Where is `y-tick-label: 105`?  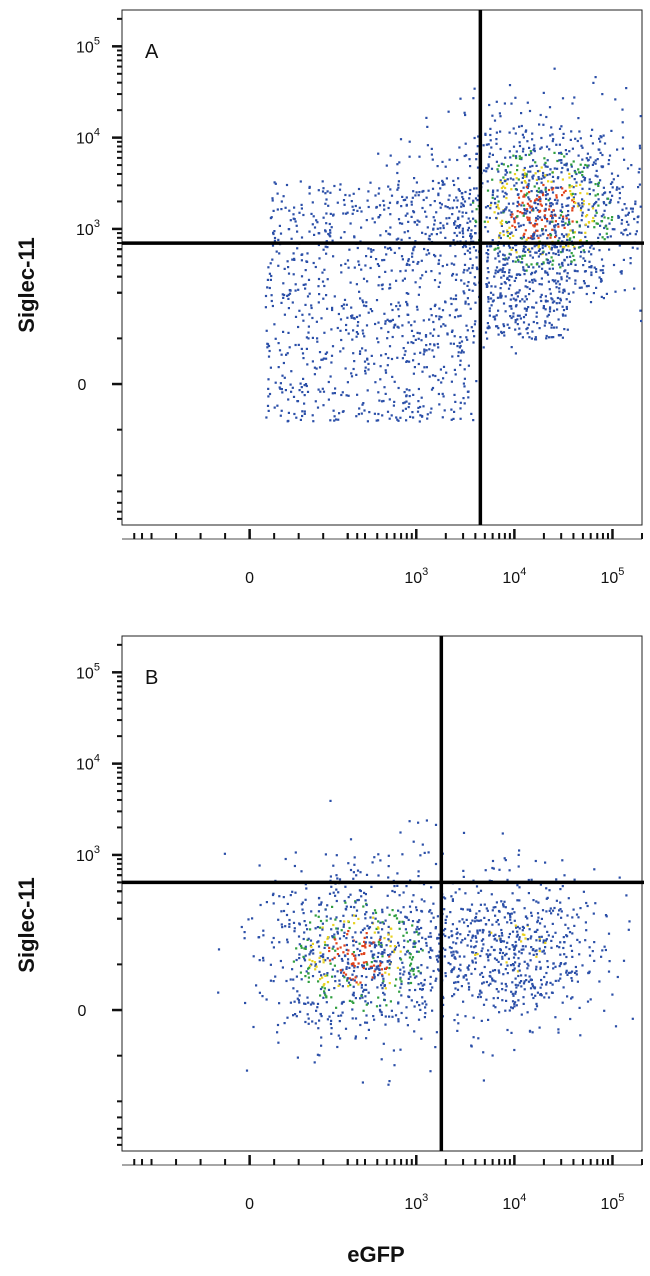 y-tick-label: 105 is located at coordinates (88, 45).